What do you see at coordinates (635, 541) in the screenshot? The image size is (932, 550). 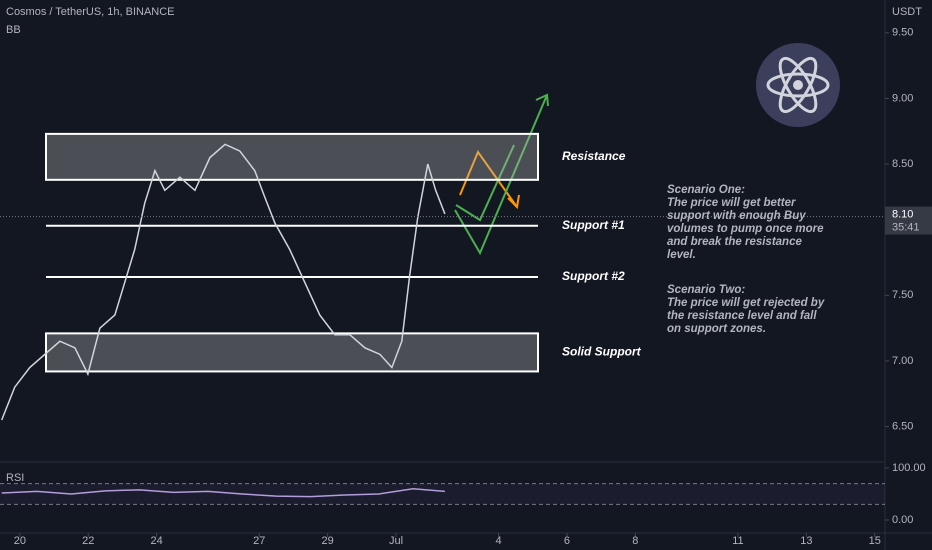 I see `x-tick-label: 8` at bounding box center [635, 541].